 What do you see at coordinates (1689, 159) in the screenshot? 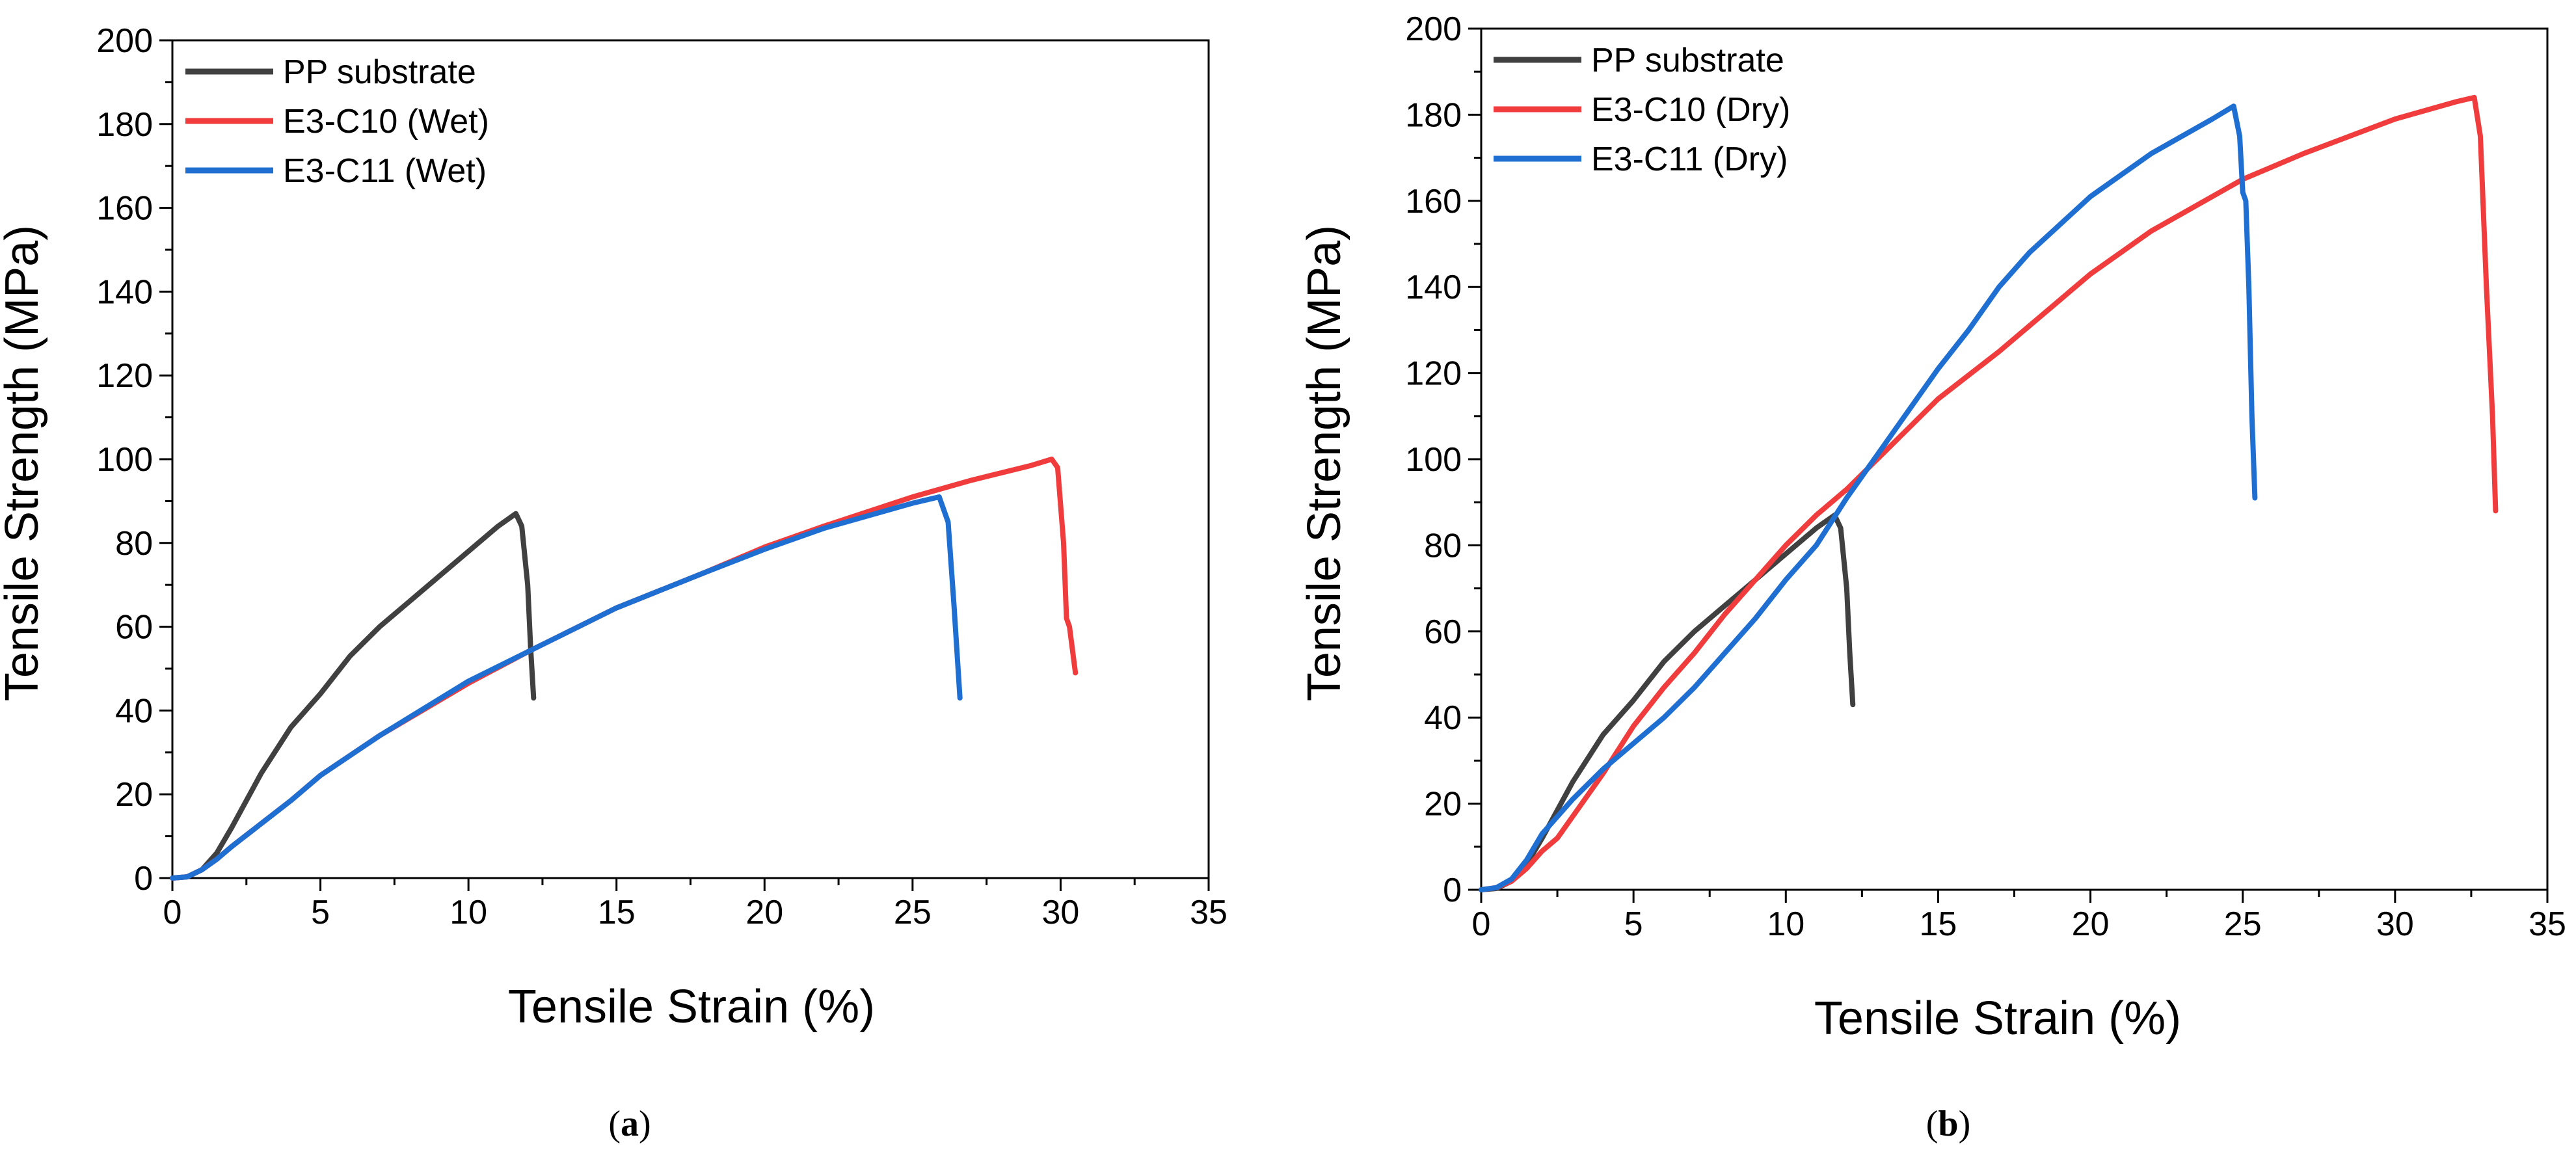
I see `legend-label: E3-C11 (Dry)` at bounding box center [1689, 159].